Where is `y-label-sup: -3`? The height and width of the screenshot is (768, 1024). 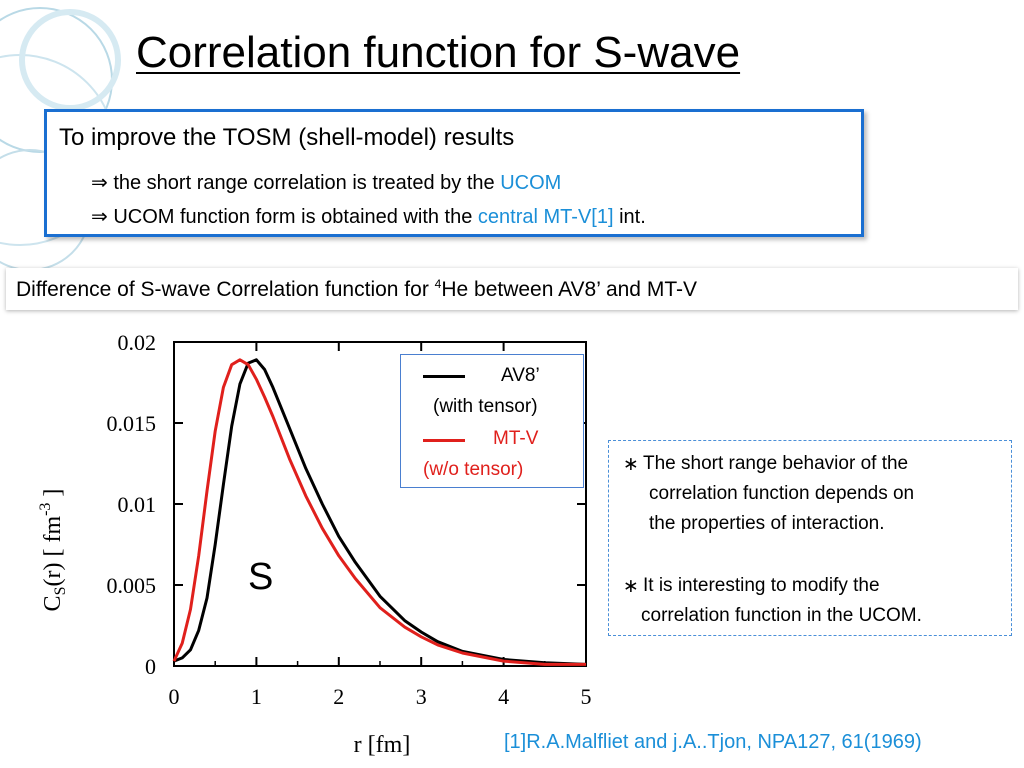
y-label-sup: -3 is located at coordinates (45, 509).